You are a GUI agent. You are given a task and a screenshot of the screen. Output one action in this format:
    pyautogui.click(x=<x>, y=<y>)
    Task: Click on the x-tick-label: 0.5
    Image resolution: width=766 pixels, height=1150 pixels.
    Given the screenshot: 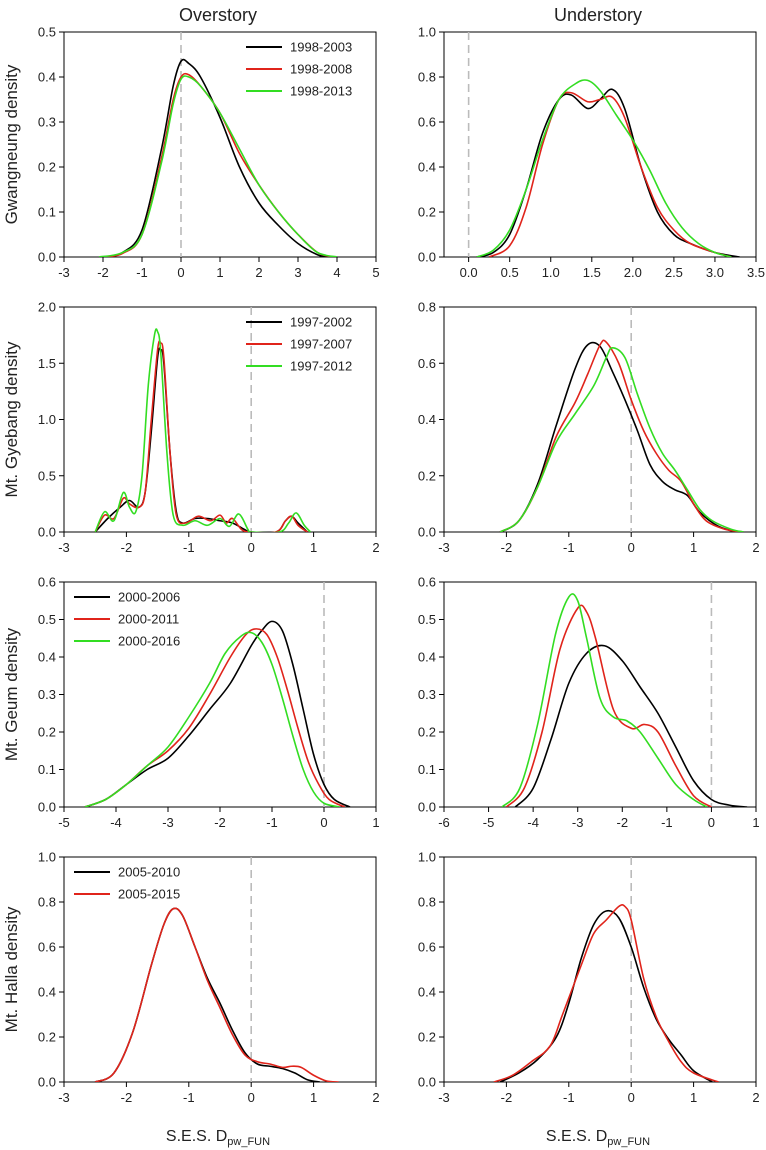 What is the action you would take?
    pyautogui.click(x=510, y=272)
    